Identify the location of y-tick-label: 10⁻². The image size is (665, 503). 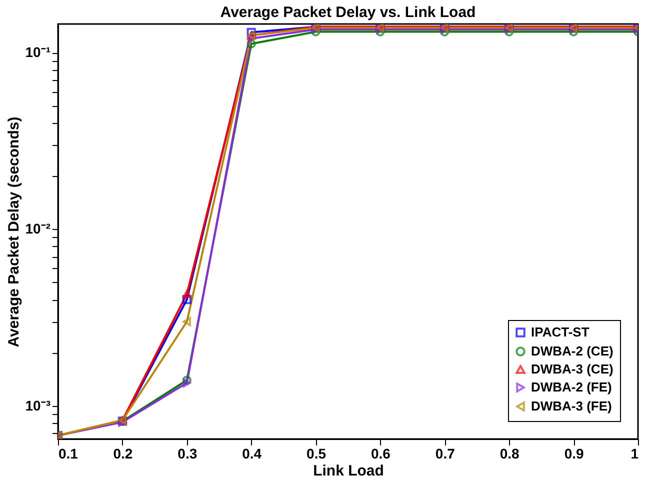
(38, 228).